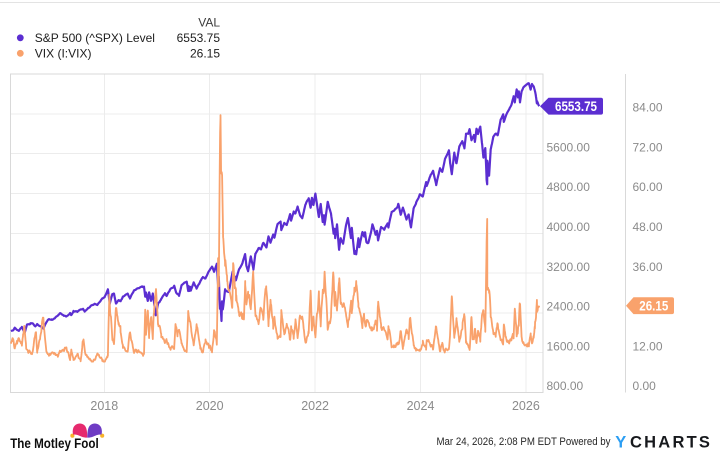  I want to click on svg-text: 72.00, so click(648, 147).